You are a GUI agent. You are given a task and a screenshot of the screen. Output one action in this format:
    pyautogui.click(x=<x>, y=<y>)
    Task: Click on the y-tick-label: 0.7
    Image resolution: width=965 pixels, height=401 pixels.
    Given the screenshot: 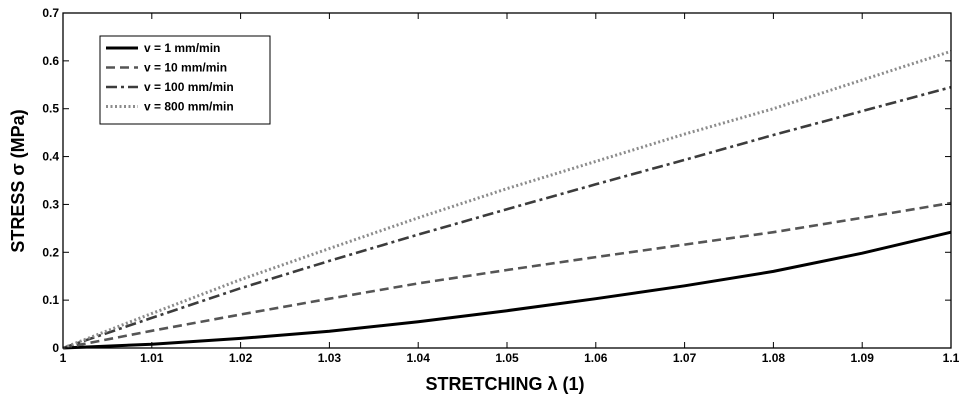 What is the action you would take?
    pyautogui.click(x=50, y=13)
    